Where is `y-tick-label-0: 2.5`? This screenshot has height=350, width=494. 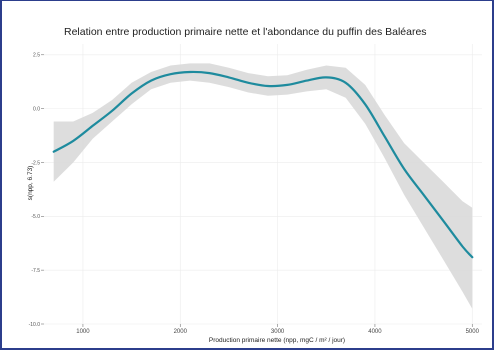
y-tick-label-0: 2.5 is located at coordinates (36, 56).